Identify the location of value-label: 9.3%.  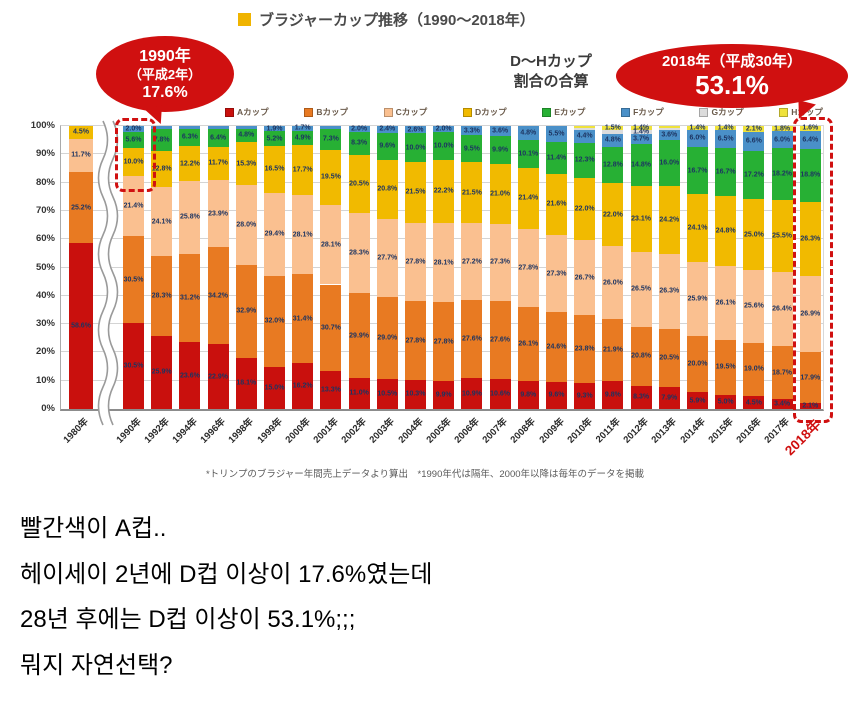
(584, 396).